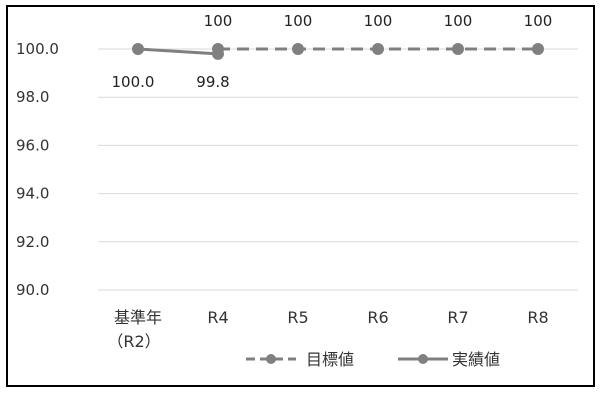 The height and width of the screenshot is (394, 603). I want to click on data-labels: 100 100 100 100 100 100.0 99.8, so click(332, 51).